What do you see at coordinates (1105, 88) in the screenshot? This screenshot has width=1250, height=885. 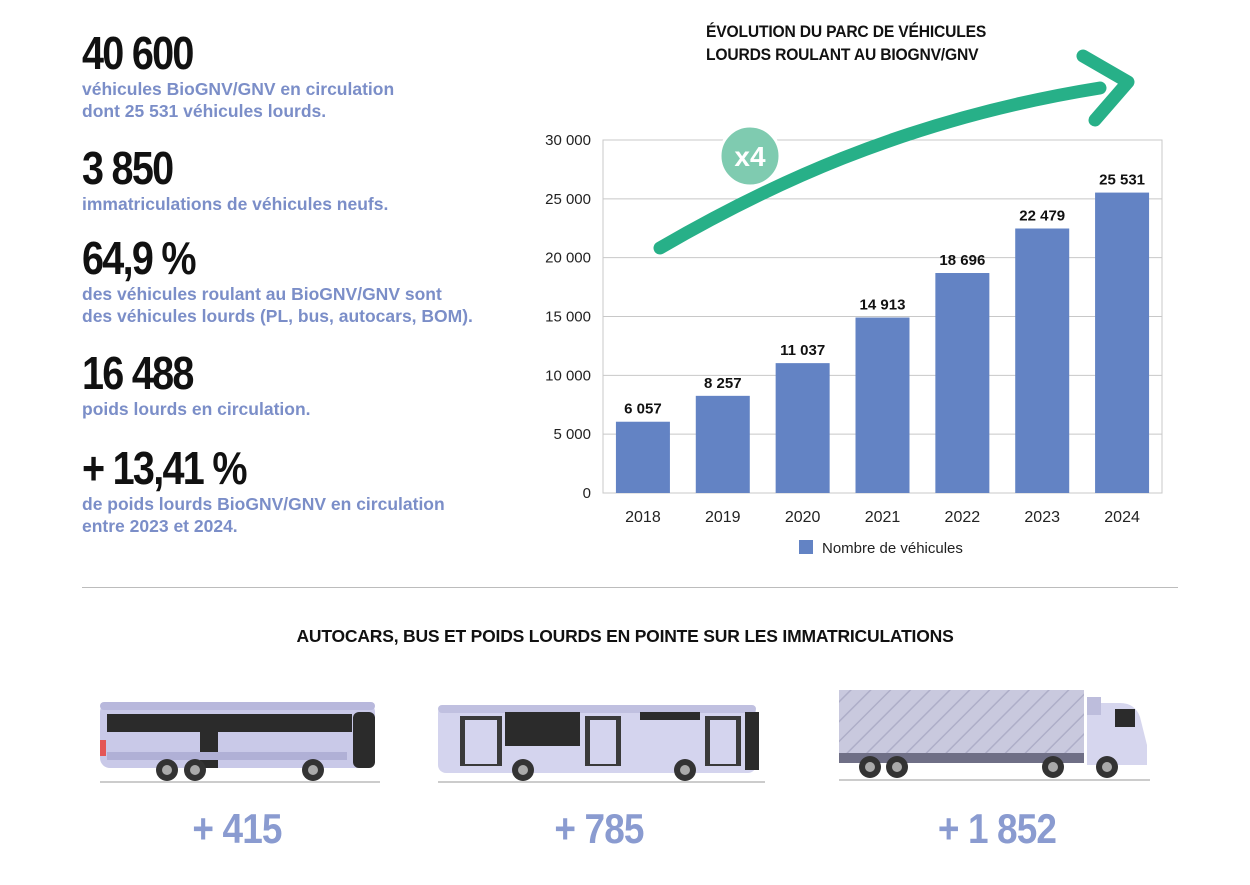 I see `growth-arrow-head` at bounding box center [1105, 88].